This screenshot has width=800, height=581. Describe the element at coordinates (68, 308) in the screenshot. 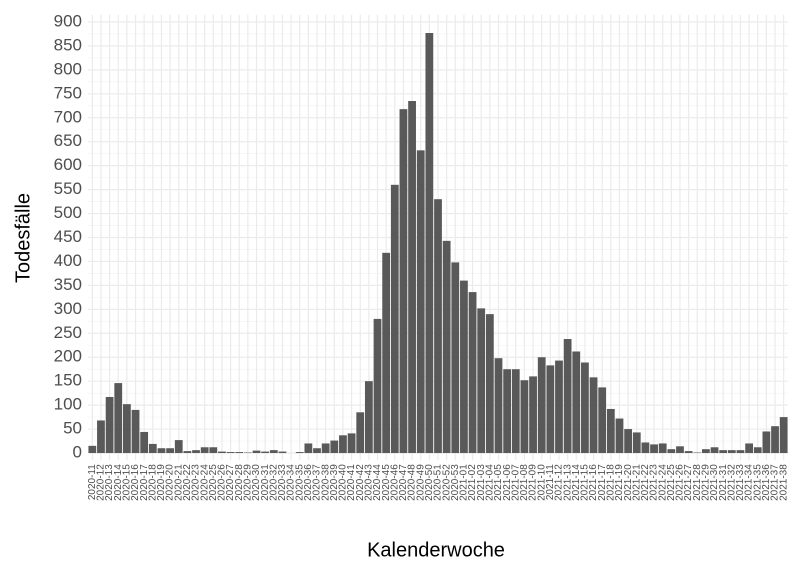

I see `y-tick-label: 300` at that location.